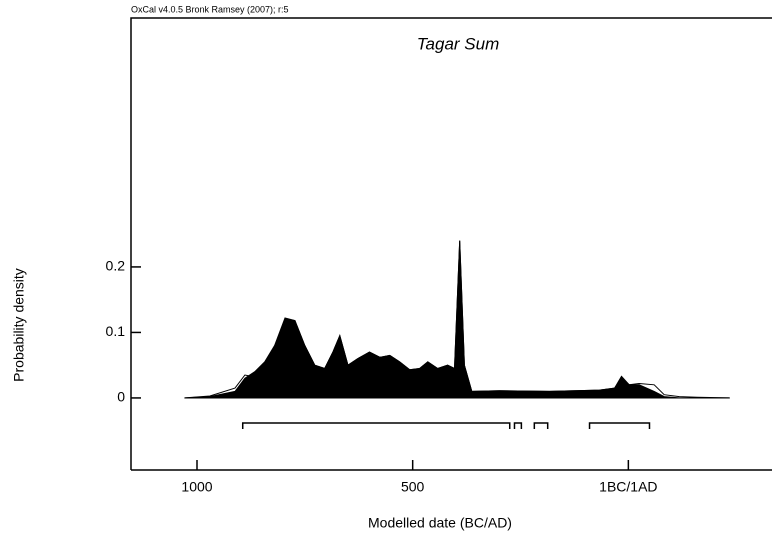  What do you see at coordinates (413, 487) in the screenshot?
I see `x-tick-label: 500` at bounding box center [413, 487].